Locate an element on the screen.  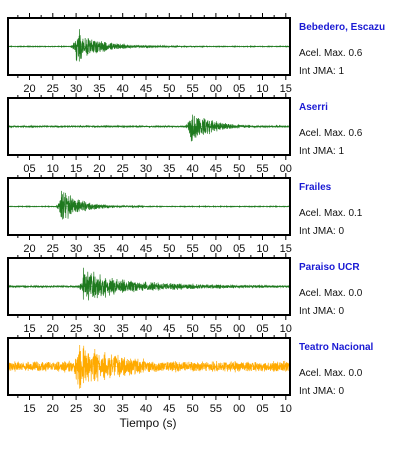
station-name: Bebedero, Escazu is located at coordinates (342, 27).